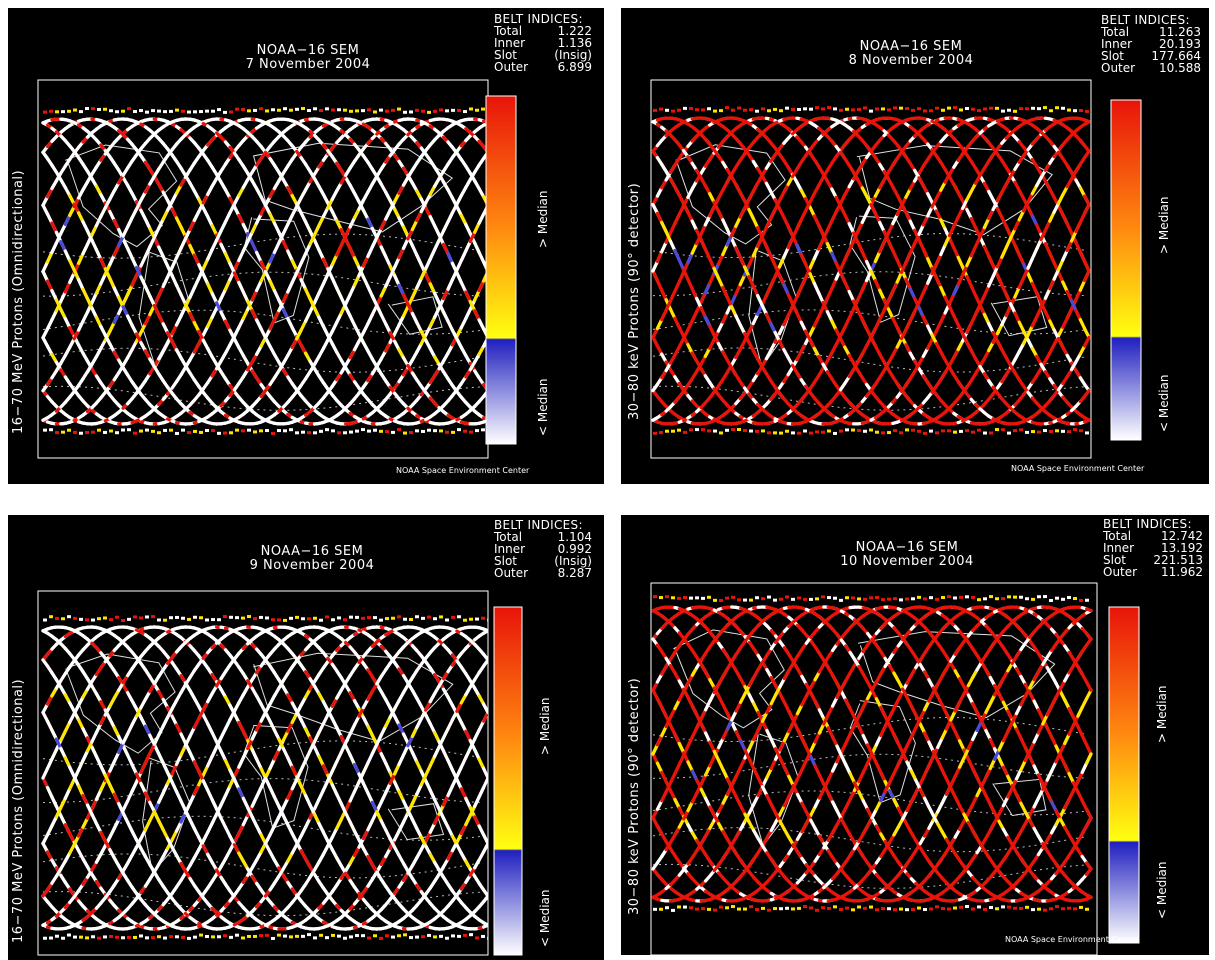 Image resolution: width=1215 pixels, height=960 pixels. Describe the element at coordinates (574, 67) in the screenshot. I see `belt-outer-value: 6.899` at that location.